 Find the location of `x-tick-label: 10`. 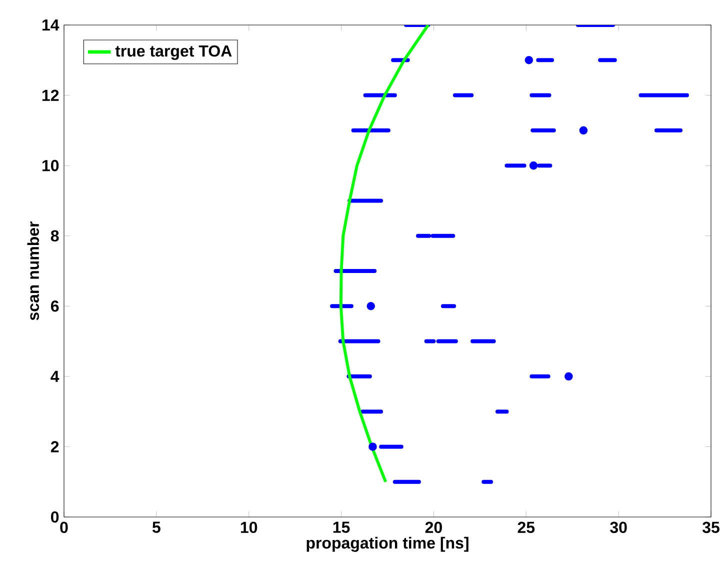

x-tick-label: 10 is located at coordinates (249, 528).